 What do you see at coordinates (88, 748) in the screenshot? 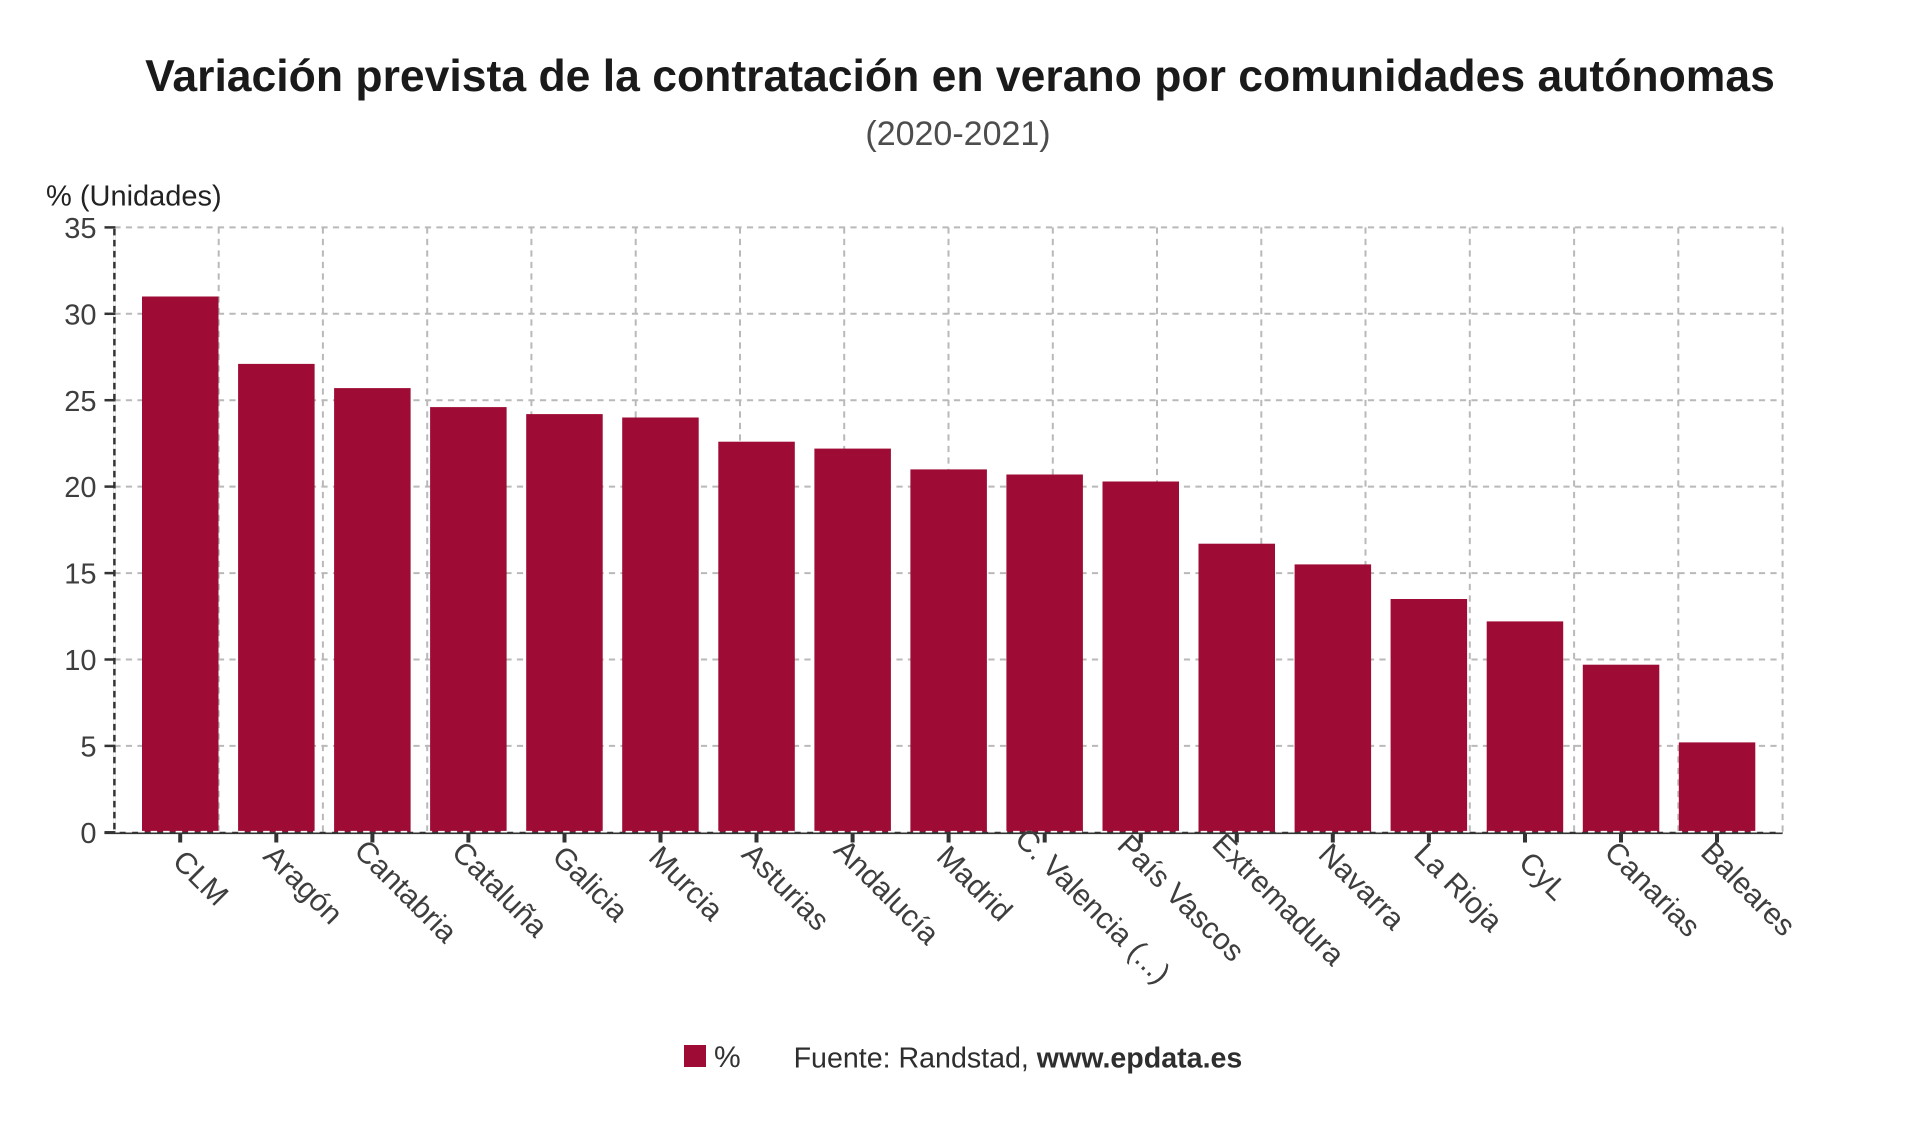
I see `svg-text: 5` at bounding box center [88, 748].